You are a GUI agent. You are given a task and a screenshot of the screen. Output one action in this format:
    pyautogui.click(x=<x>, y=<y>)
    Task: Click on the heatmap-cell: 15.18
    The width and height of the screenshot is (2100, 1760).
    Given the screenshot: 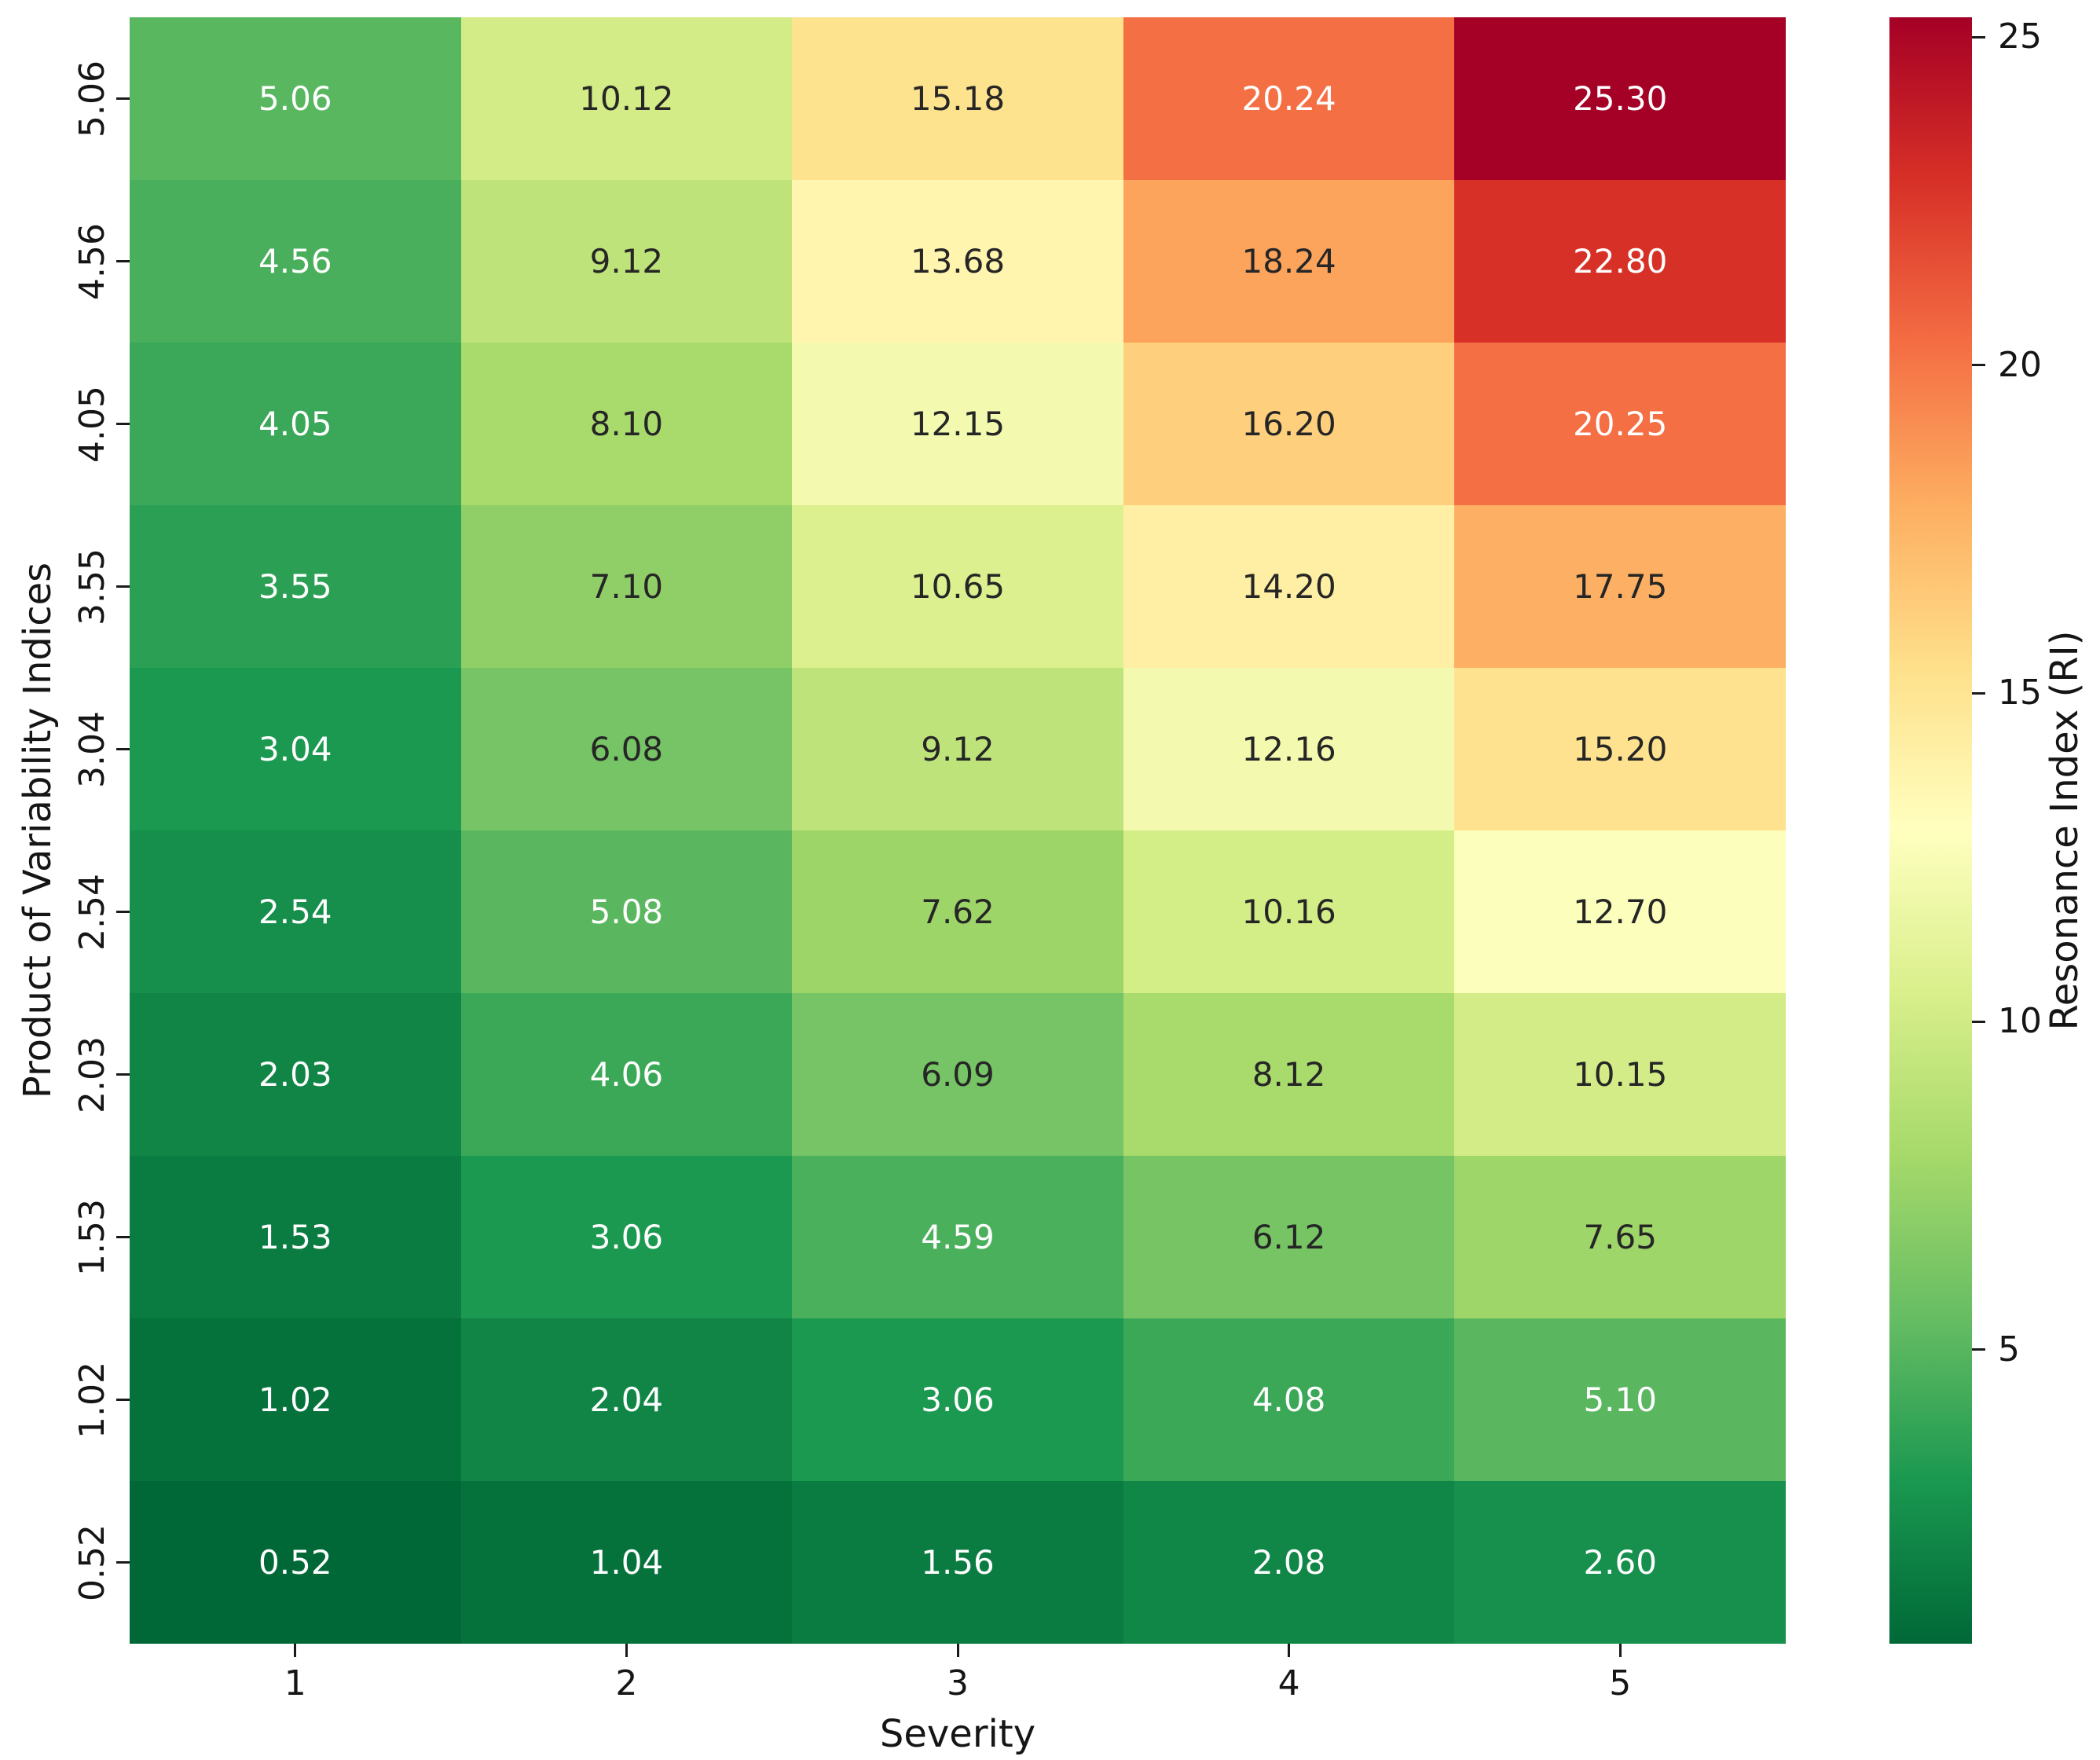 What is the action you would take?
    pyautogui.click(x=957, y=98)
    